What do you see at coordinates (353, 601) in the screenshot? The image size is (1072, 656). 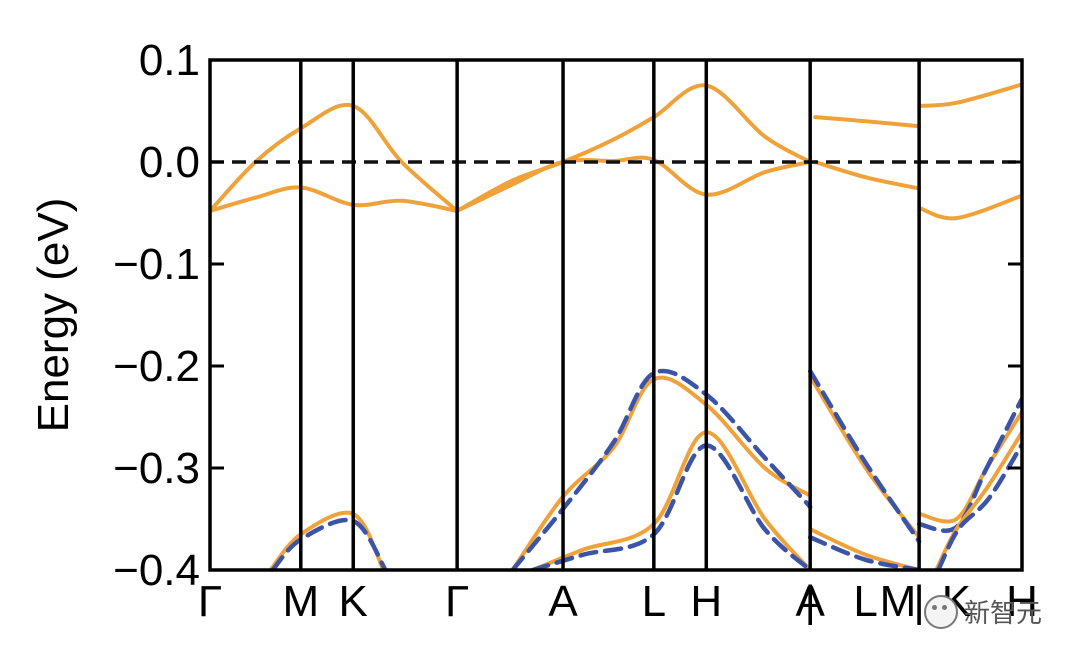 I see `x-tick-label: K` at bounding box center [353, 601].